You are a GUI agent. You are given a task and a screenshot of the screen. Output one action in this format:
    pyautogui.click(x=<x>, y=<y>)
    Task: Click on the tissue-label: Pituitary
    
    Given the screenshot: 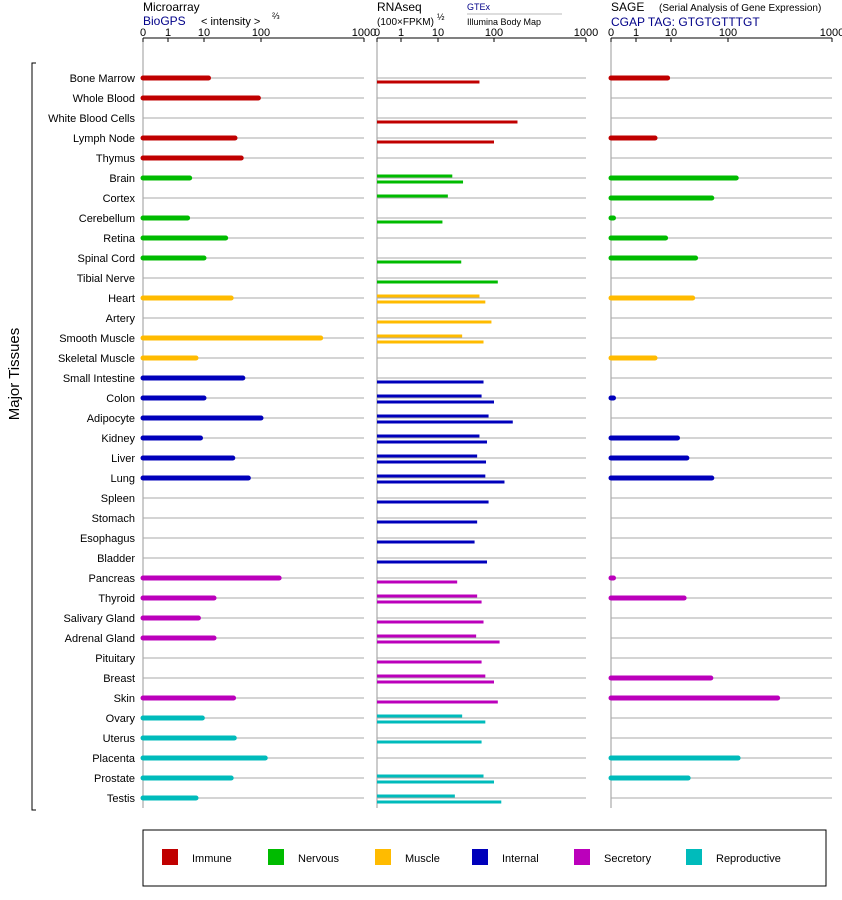 What is the action you would take?
    pyautogui.click(x=115, y=659)
    